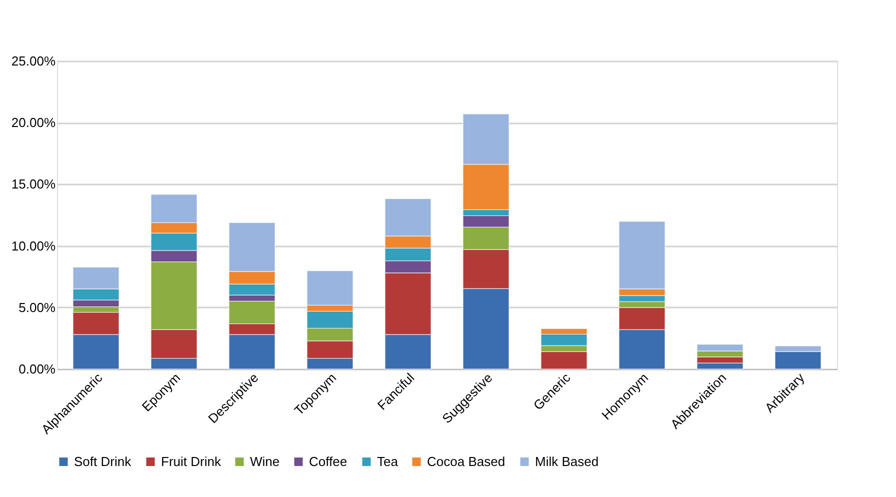 This screenshot has width=896, height=497. What do you see at coordinates (567, 461) in the screenshot?
I see `legend-label: Milk Based` at bounding box center [567, 461].